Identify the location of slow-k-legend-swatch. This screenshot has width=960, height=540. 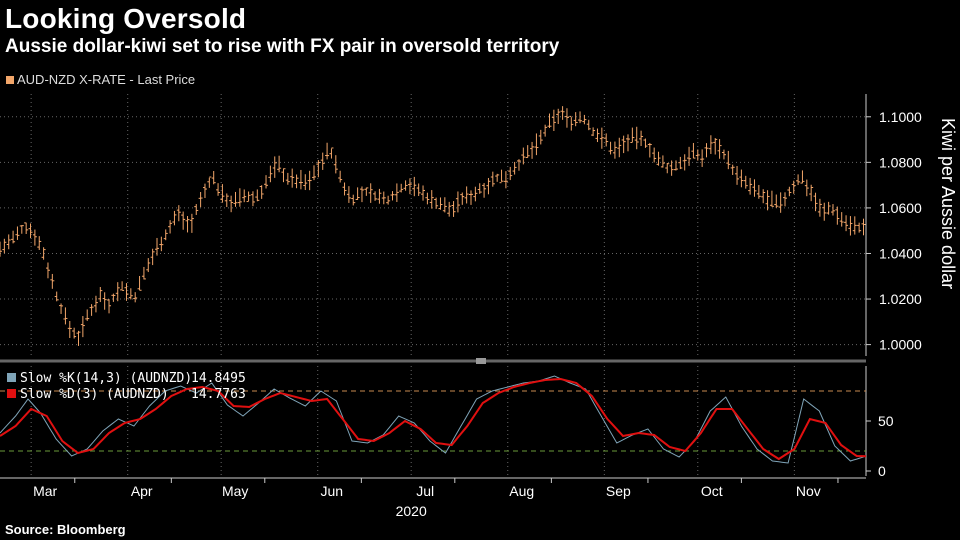
(11, 377).